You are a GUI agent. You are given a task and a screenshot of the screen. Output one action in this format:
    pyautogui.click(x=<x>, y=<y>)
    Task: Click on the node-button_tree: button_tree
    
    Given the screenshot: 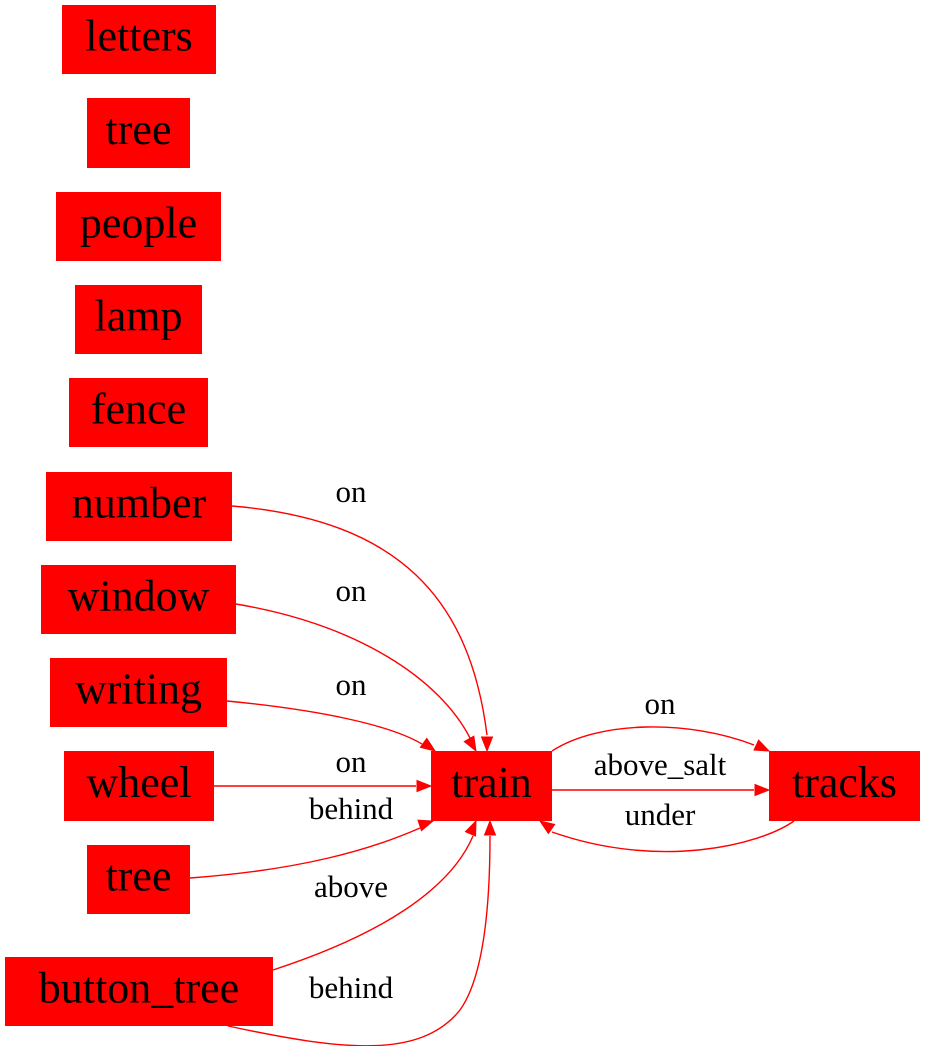 What is the action you would take?
    pyautogui.click(x=139, y=991)
    